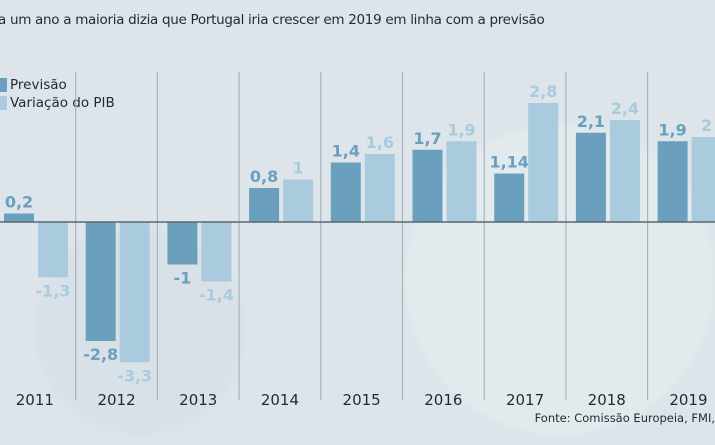  I want to click on x-tick-label: 2016, so click(443, 400).